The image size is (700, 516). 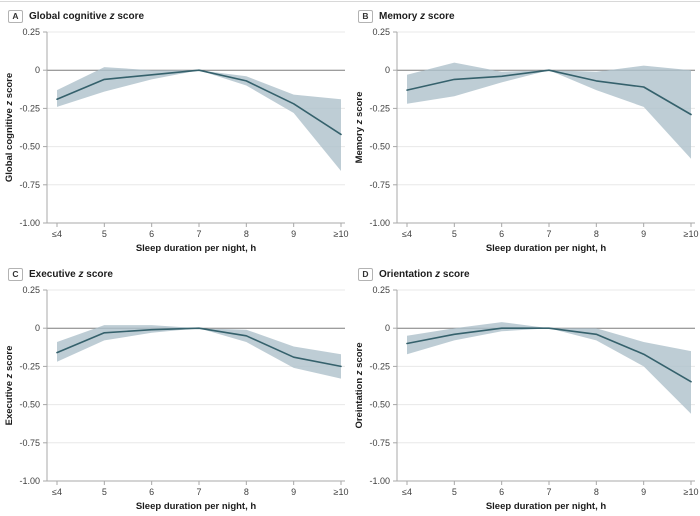 I want to click on panel-header: A Global cognitive z score, so click(x=175, y=13).